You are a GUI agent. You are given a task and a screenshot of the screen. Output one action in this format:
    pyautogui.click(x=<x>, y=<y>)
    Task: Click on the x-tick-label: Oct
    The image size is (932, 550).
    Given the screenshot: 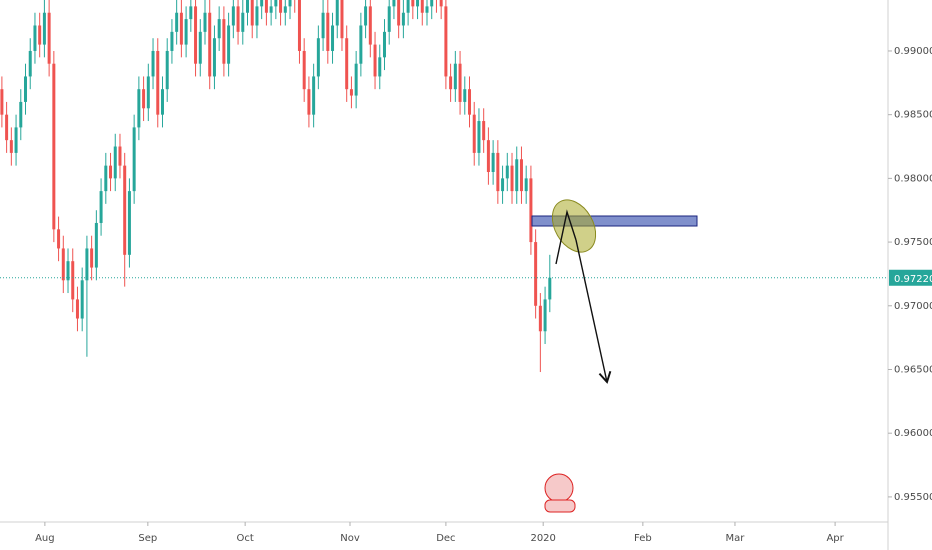 What is the action you would take?
    pyautogui.click(x=244, y=538)
    